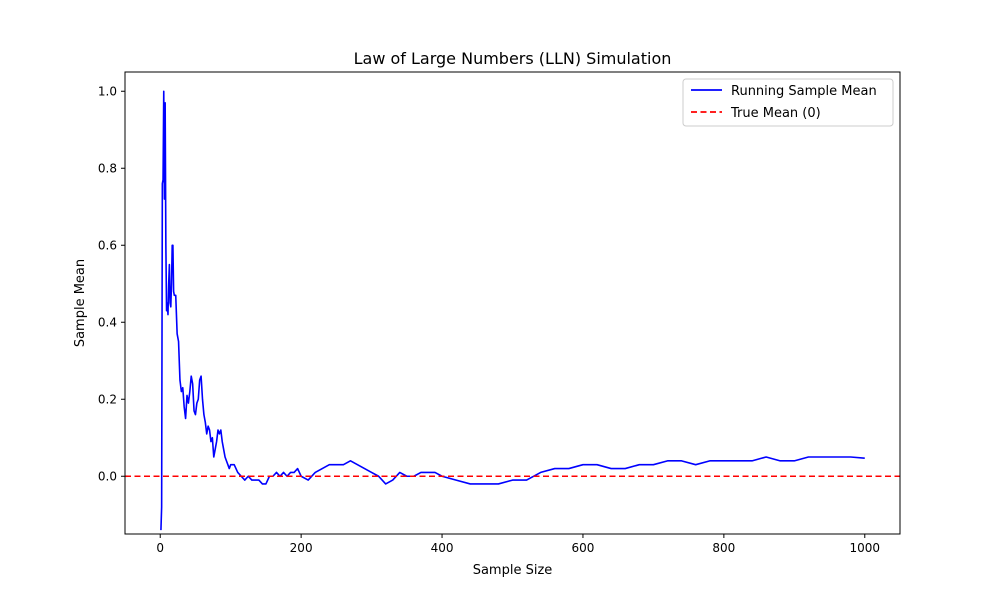 This screenshot has width=1000, height=600. Describe the element at coordinates (107, 399) in the screenshot. I see `y-tick-label: 0.2` at that location.